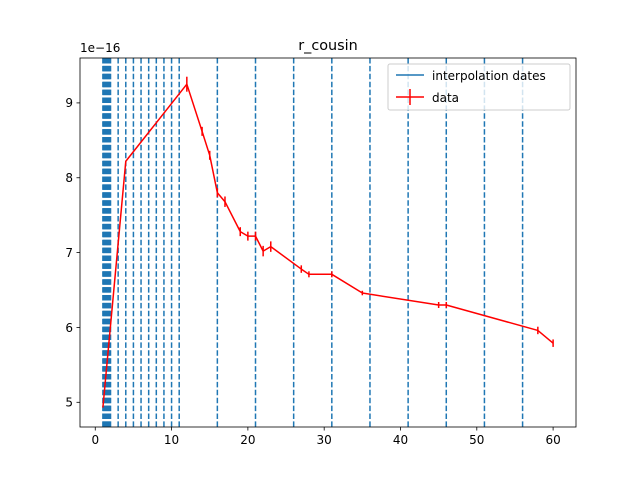  I want to click on x-tick-label-1: 10, so click(171, 440).